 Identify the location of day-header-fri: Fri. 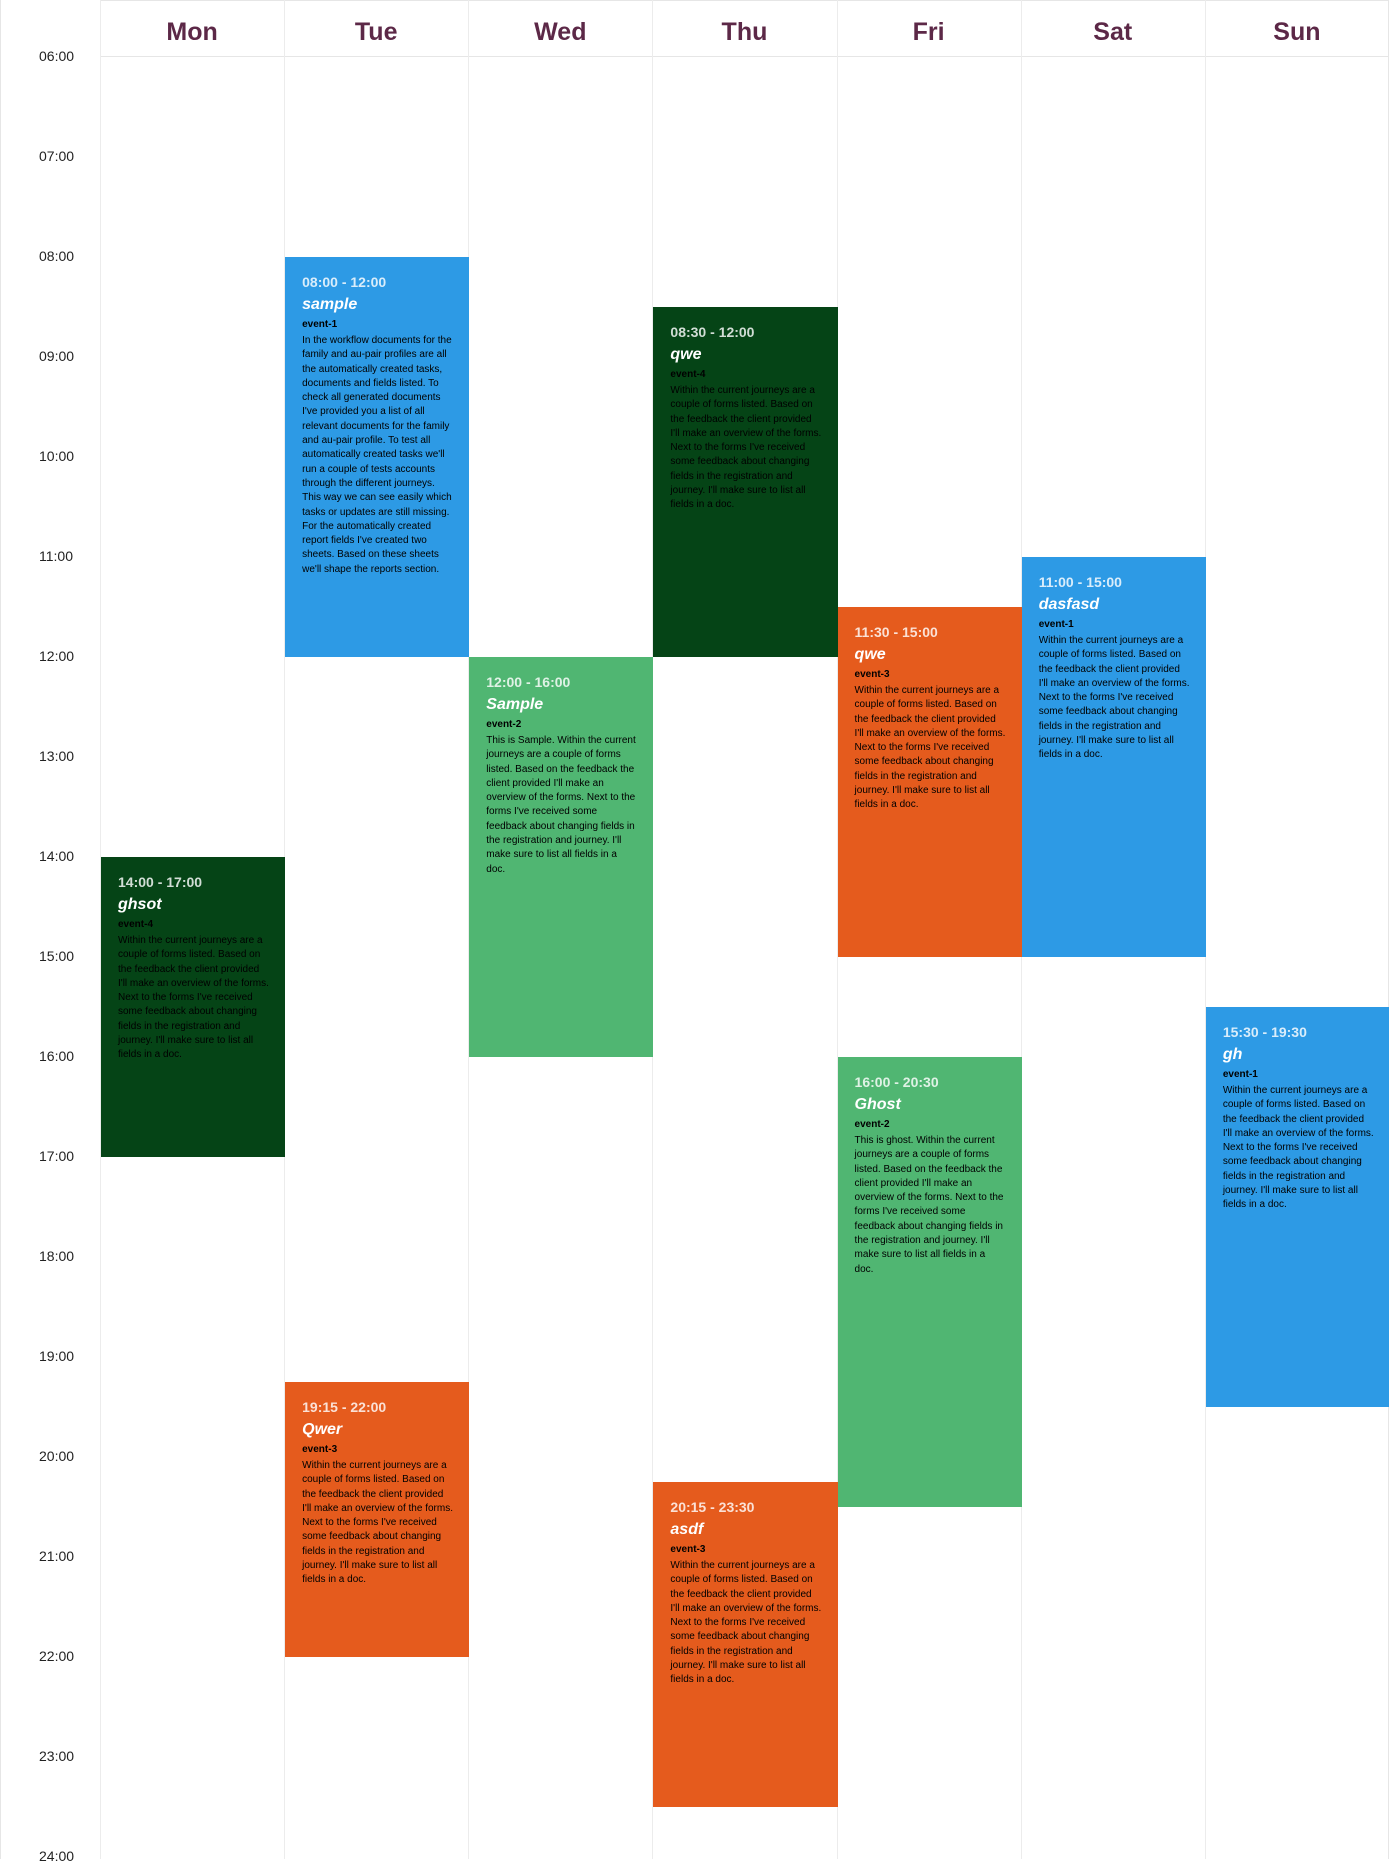
(929, 28).